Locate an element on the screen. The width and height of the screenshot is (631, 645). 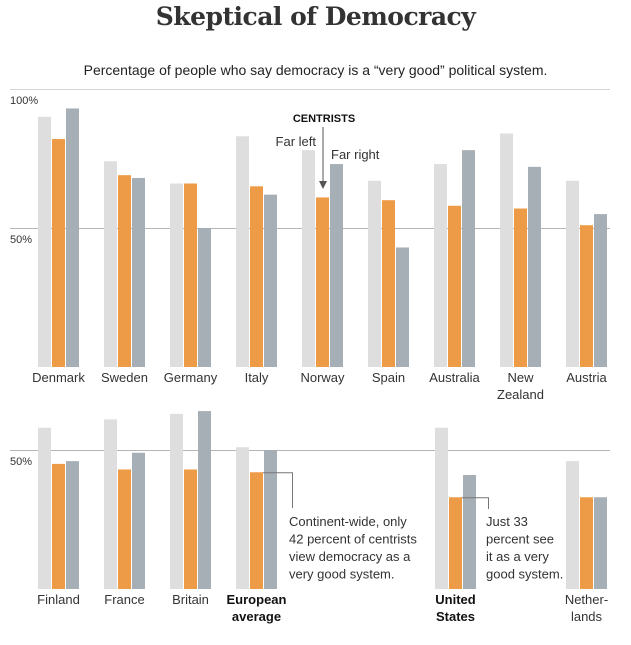
legend-arrow-head is located at coordinates (323, 185).